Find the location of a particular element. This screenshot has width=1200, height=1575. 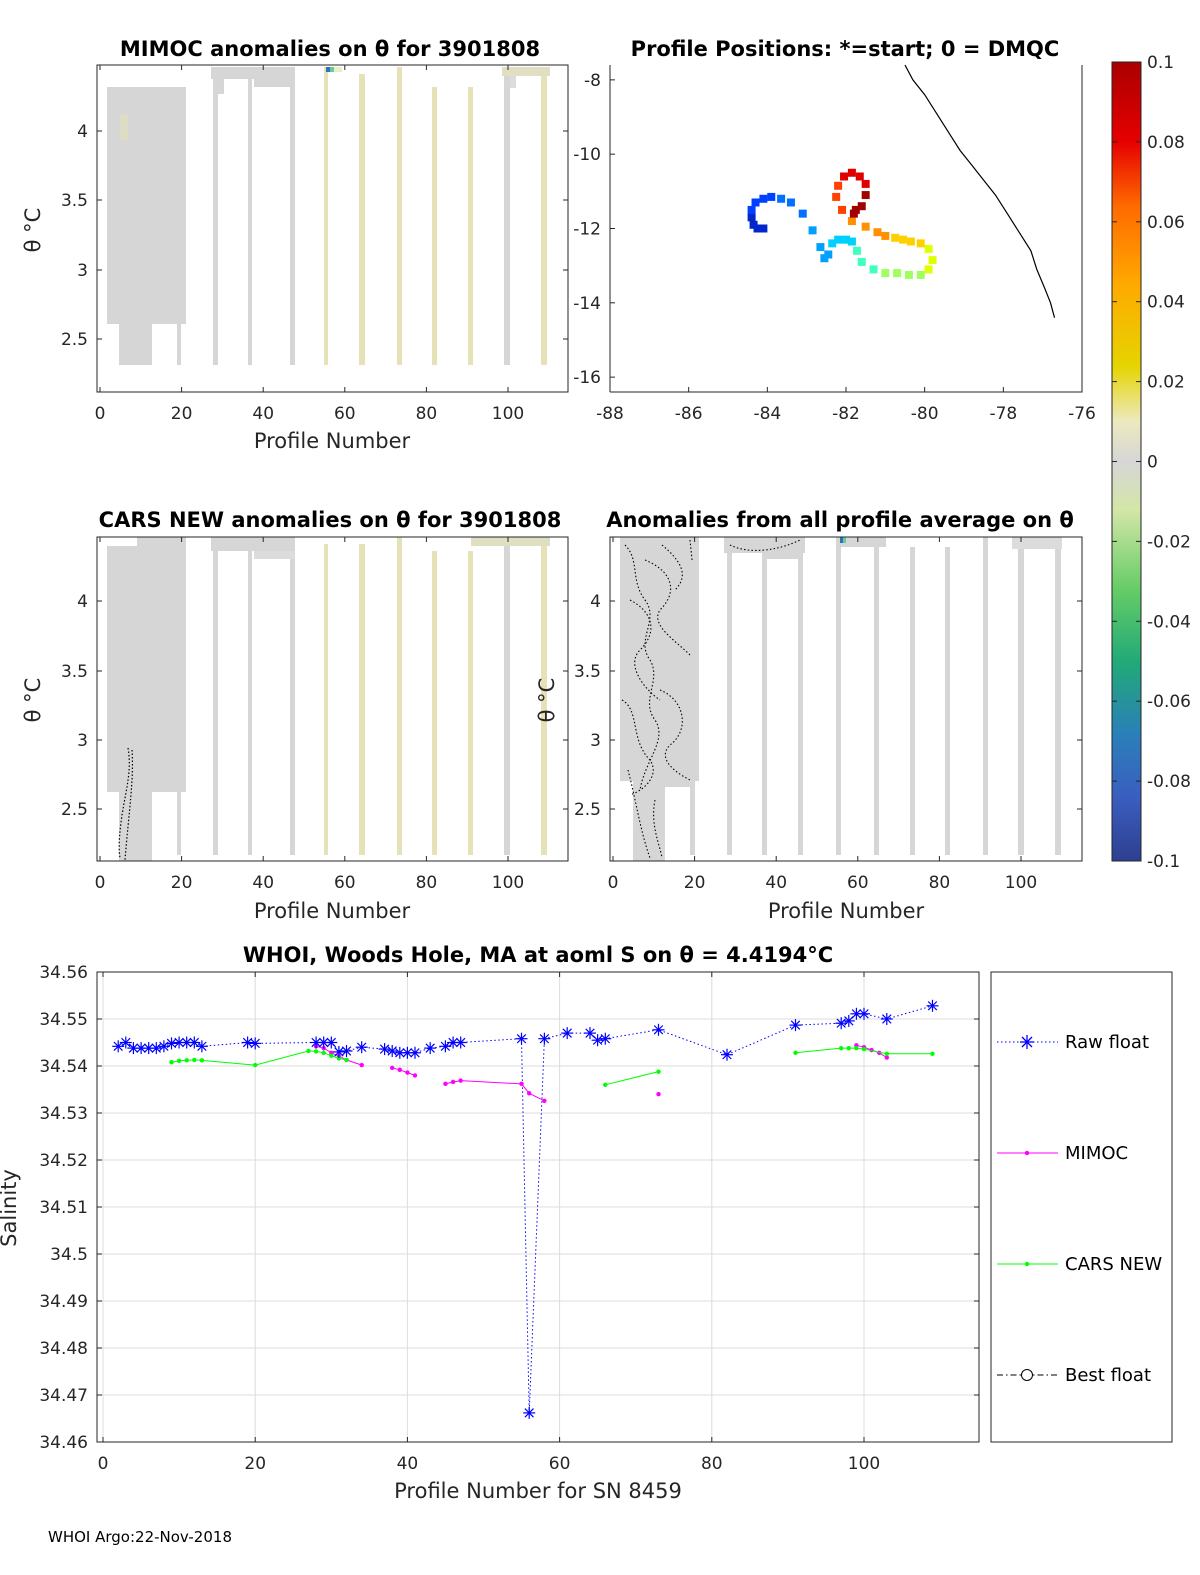

cars-ytick-label: 4 is located at coordinates (82, 602).